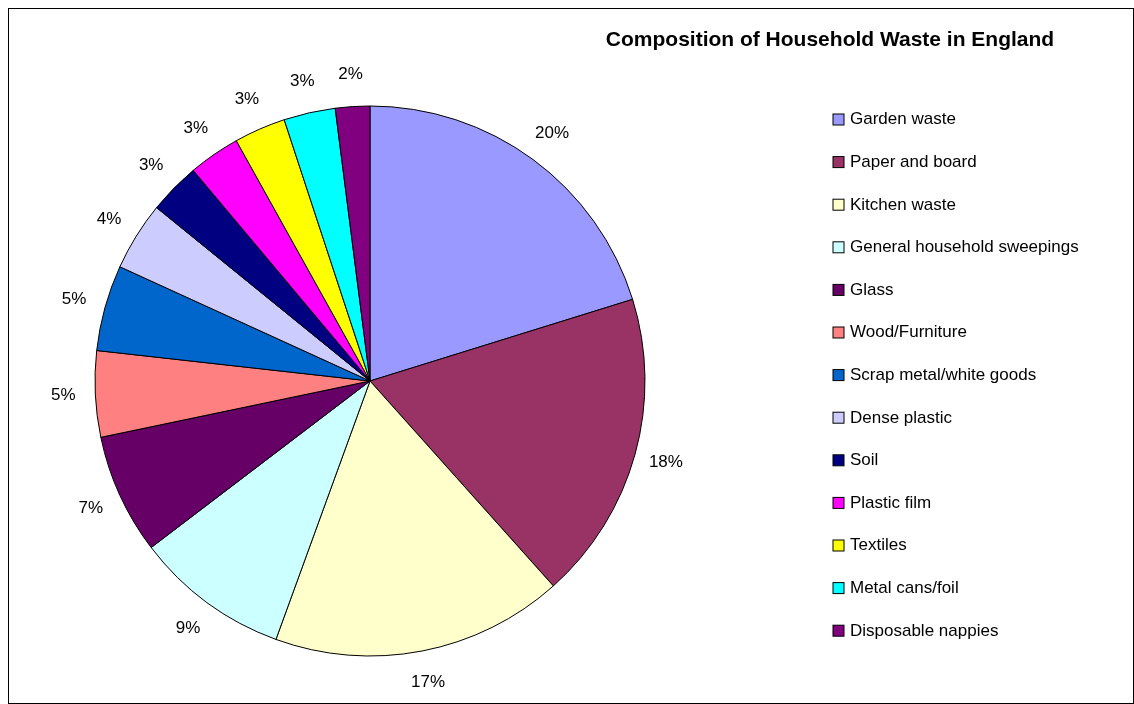  What do you see at coordinates (872, 289) in the screenshot?
I see `legend-label: Glass` at bounding box center [872, 289].